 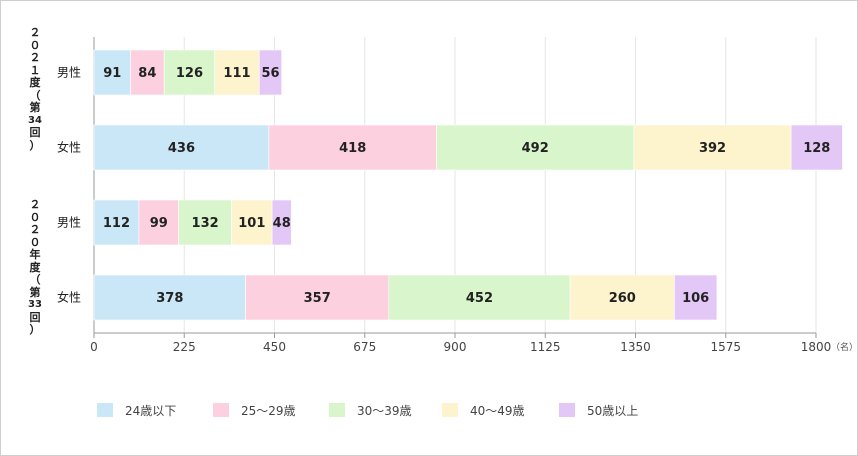 I want to click on data-label: 132, so click(x=205, y=223).